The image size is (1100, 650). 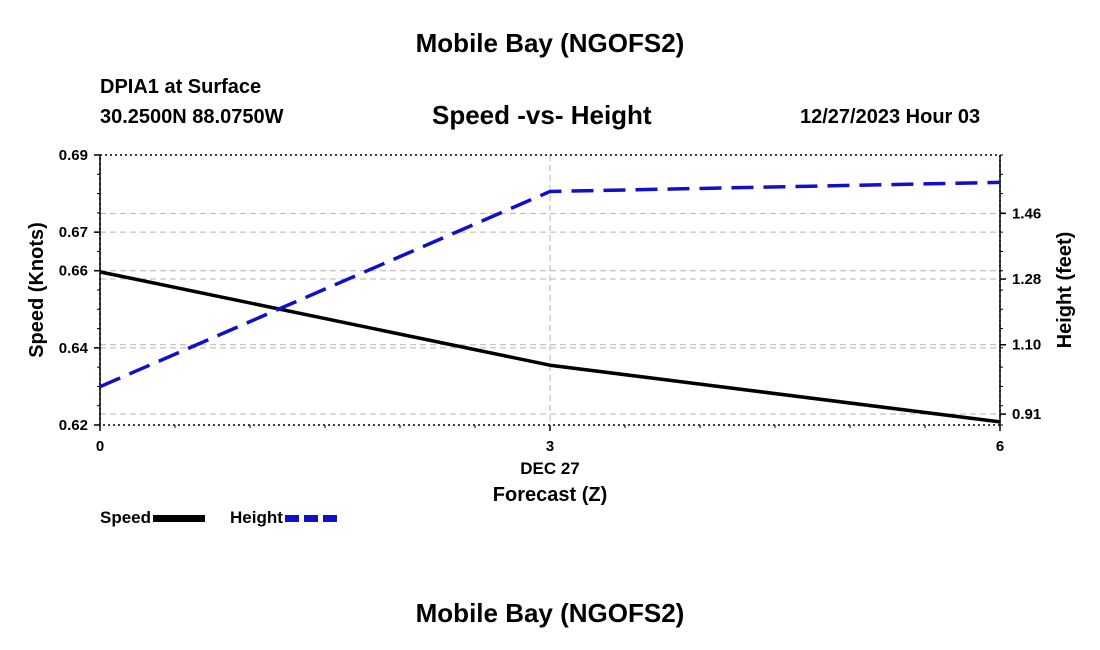 I want to click on y-left-tick-label: 0.69, so click(x=73, y=155).